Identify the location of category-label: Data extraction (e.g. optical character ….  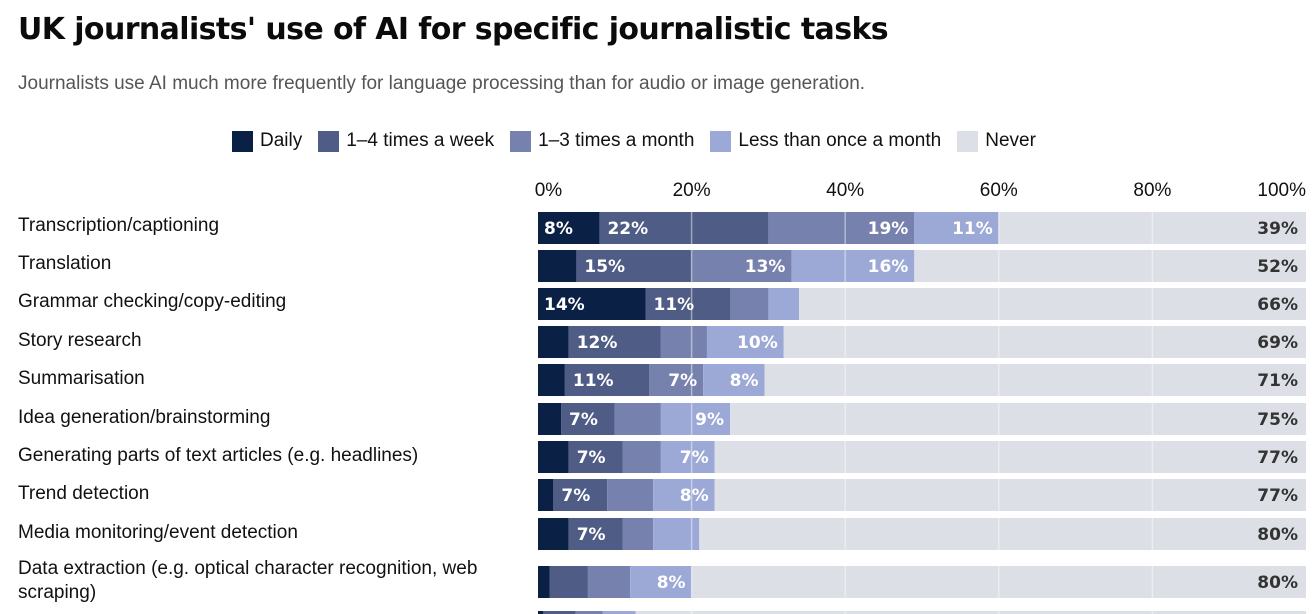
(248, 580).